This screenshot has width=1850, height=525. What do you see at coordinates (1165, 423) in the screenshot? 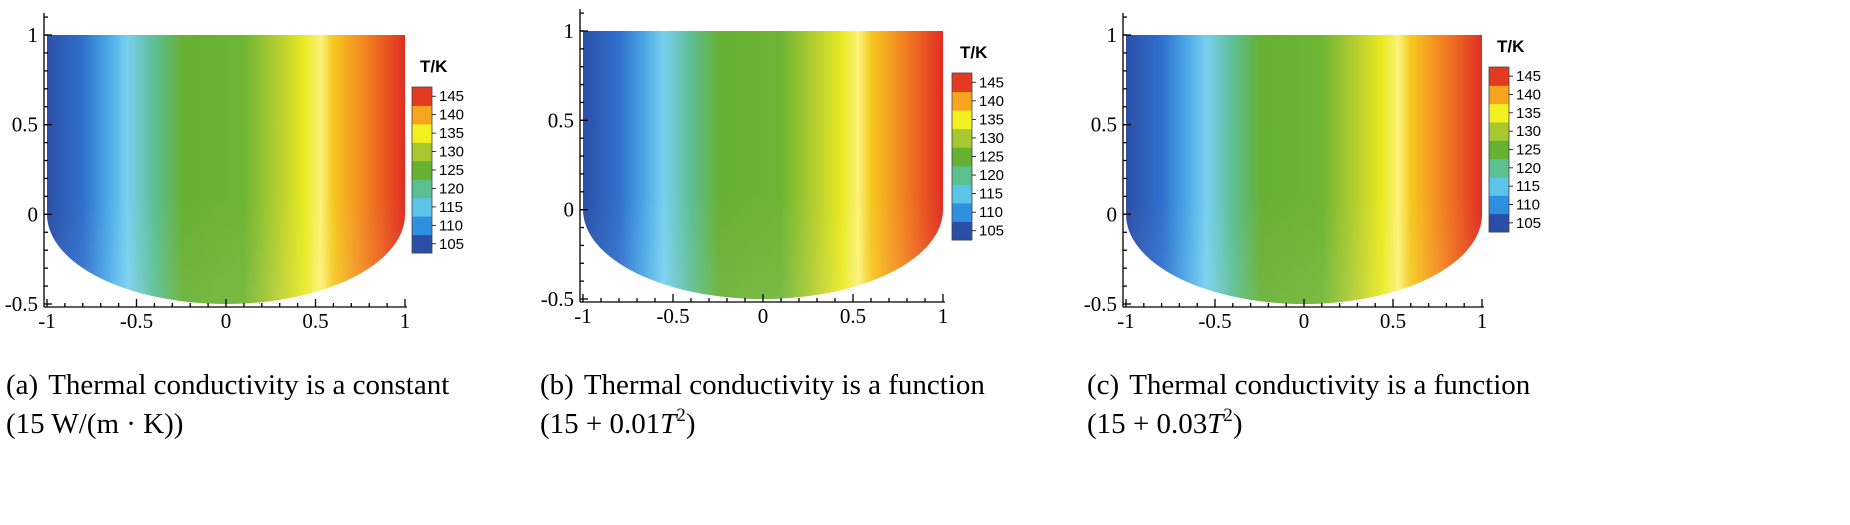
I see `caption-formula: (15 + 0.03T2)` at bounding box center [1165, 423].